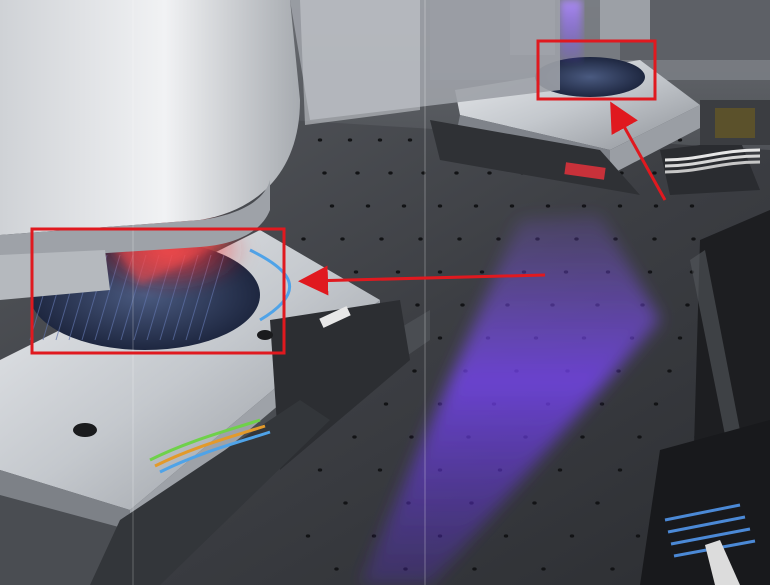 This screenshot has height=585, width=770. I want to click on bottom-right-connector, so click(705, 502).